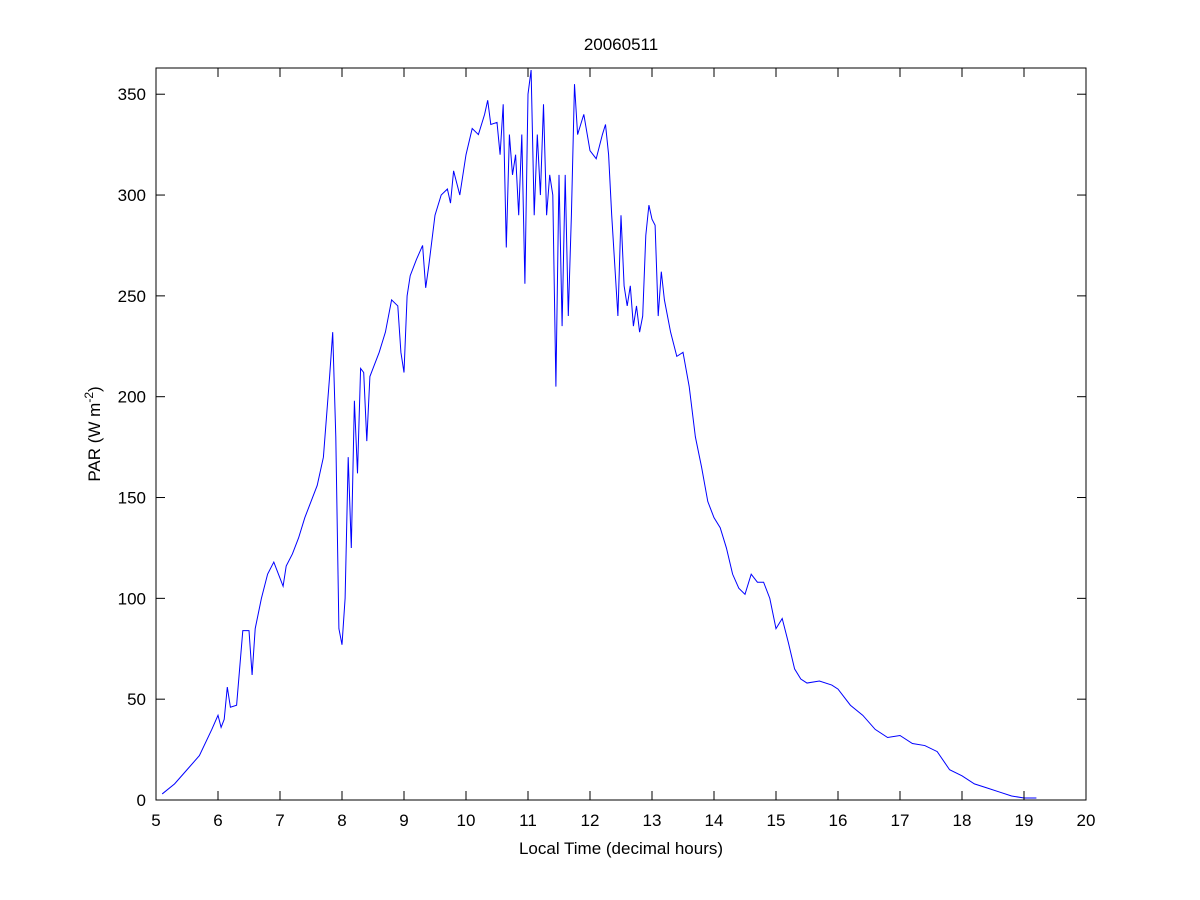  What do you see at coordinates (714, 820) in the screenshot?
I see `x-tick-label: 14` at bounding box center [714, 820].